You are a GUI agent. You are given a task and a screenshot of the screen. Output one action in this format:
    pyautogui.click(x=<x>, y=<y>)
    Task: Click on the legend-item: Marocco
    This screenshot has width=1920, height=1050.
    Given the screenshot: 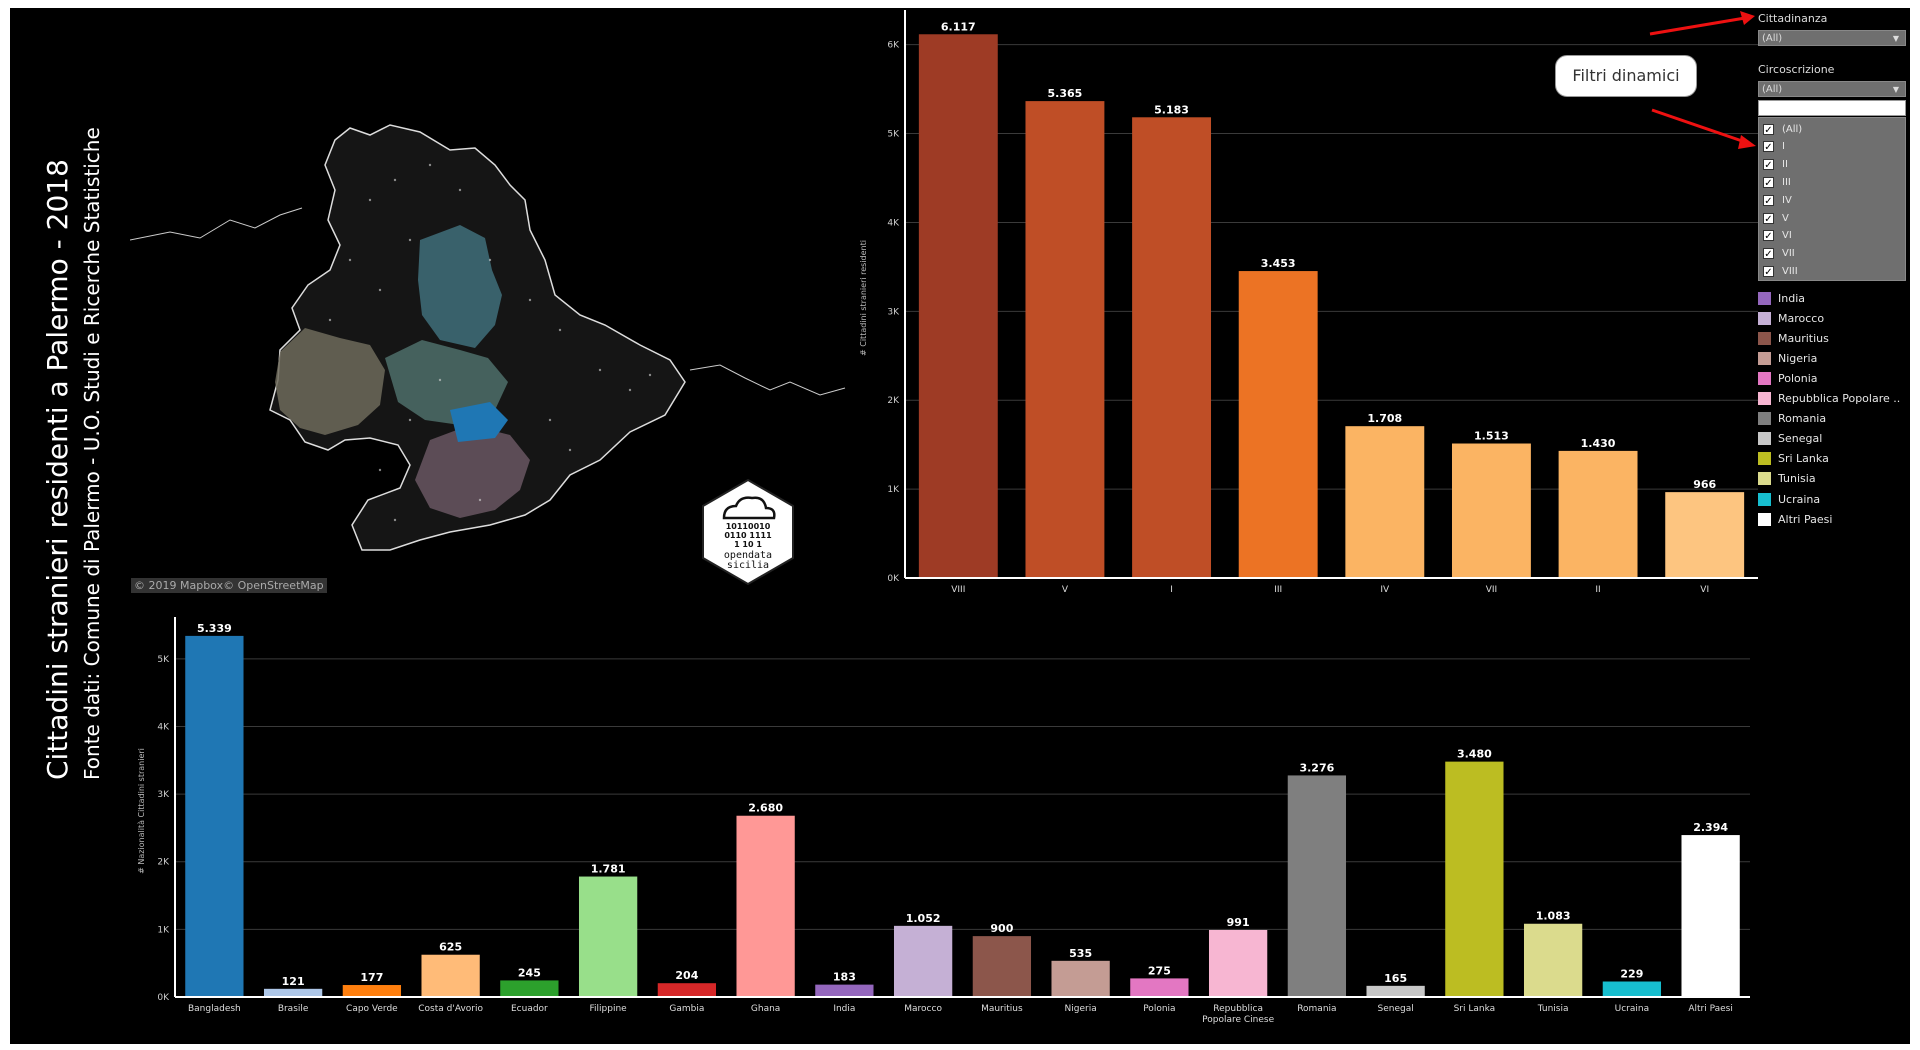 What is the action you would take?
    pyautogui.click(x=1791, y=318)
    